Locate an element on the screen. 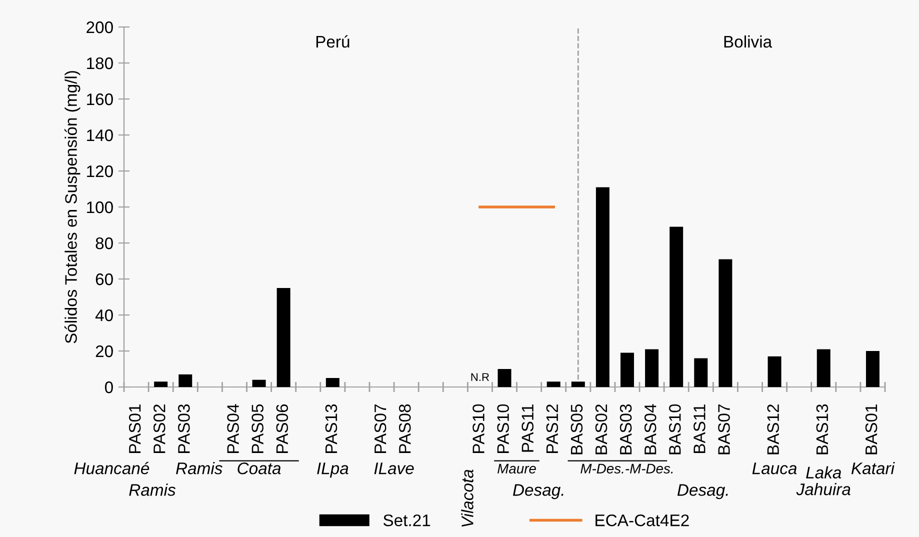  y-axis-title: Sólidos Totales en Suspensión (mg/l) is located at coordinates (72, 207).